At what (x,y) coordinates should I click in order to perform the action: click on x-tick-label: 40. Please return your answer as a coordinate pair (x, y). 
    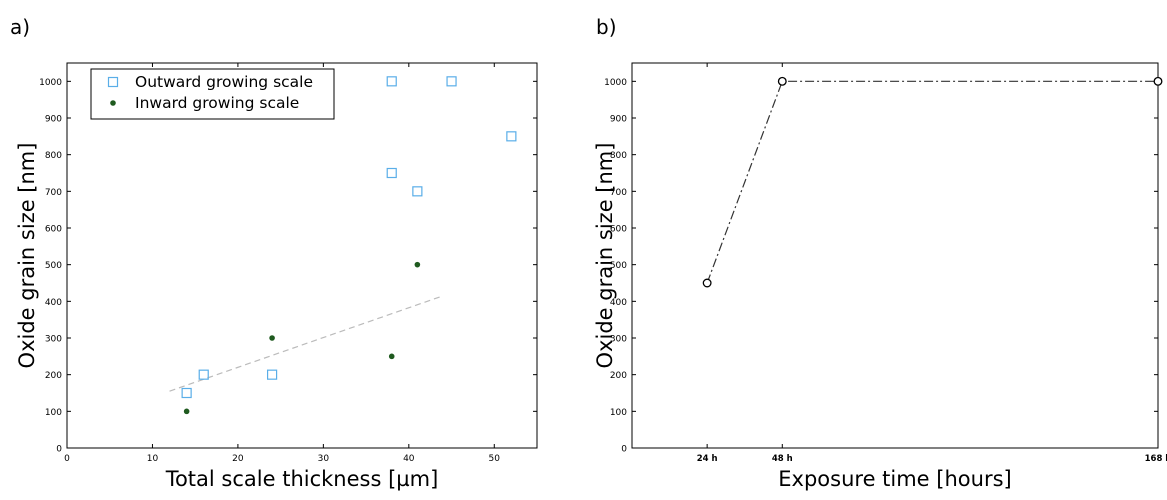
    Looking at the image, I should click on (409, 459).